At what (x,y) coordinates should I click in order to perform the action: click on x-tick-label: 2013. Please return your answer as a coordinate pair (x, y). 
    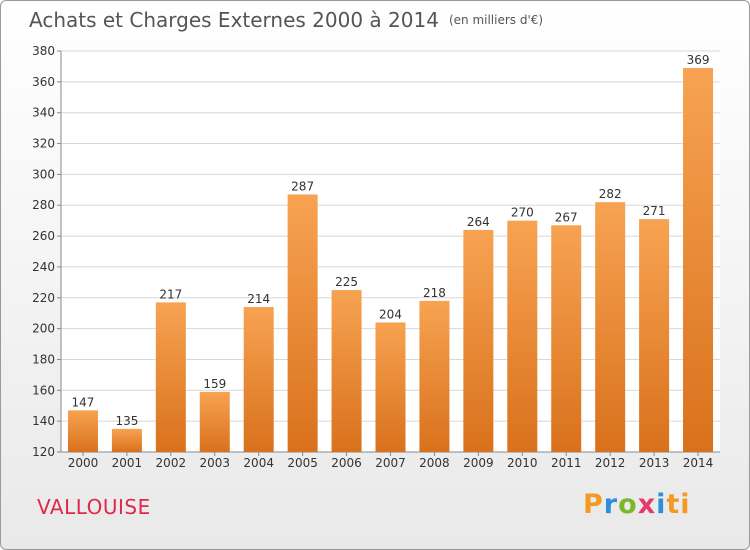
    Looking at the image, I should click on (654, 463).